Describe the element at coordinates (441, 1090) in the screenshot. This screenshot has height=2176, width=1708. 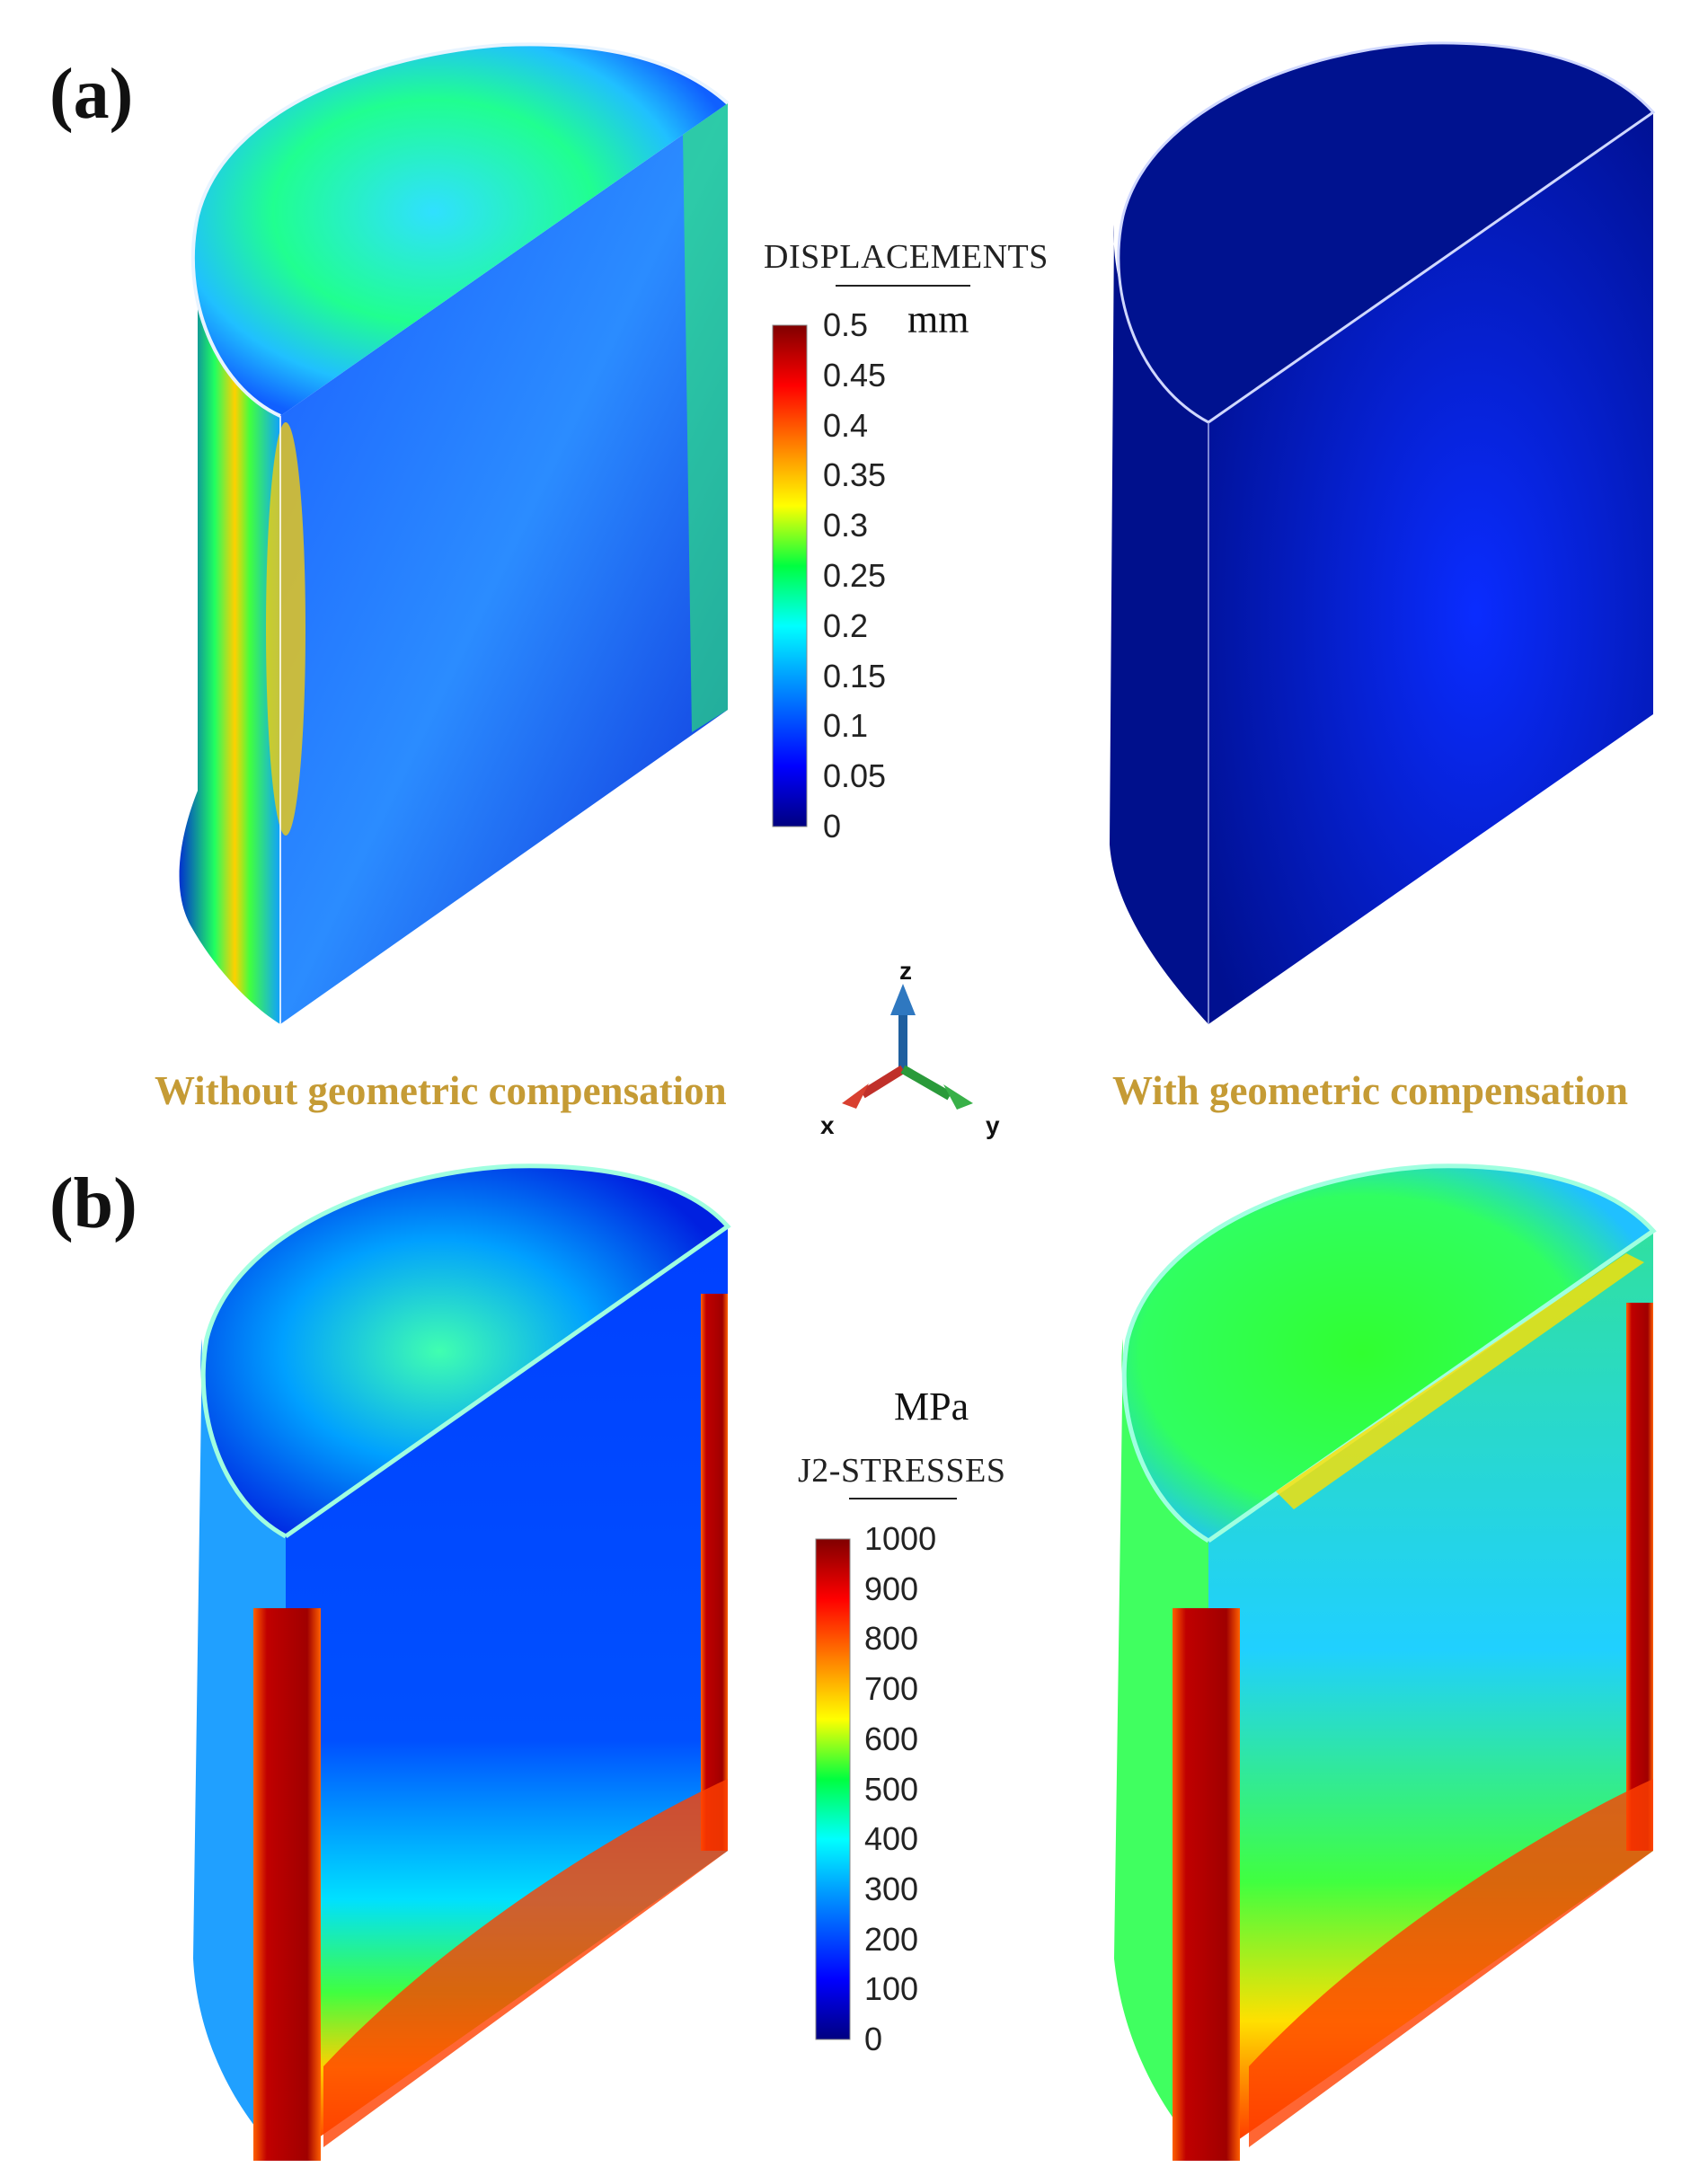
I see `caption-without-compensation: Without geometric compensation` at that location.